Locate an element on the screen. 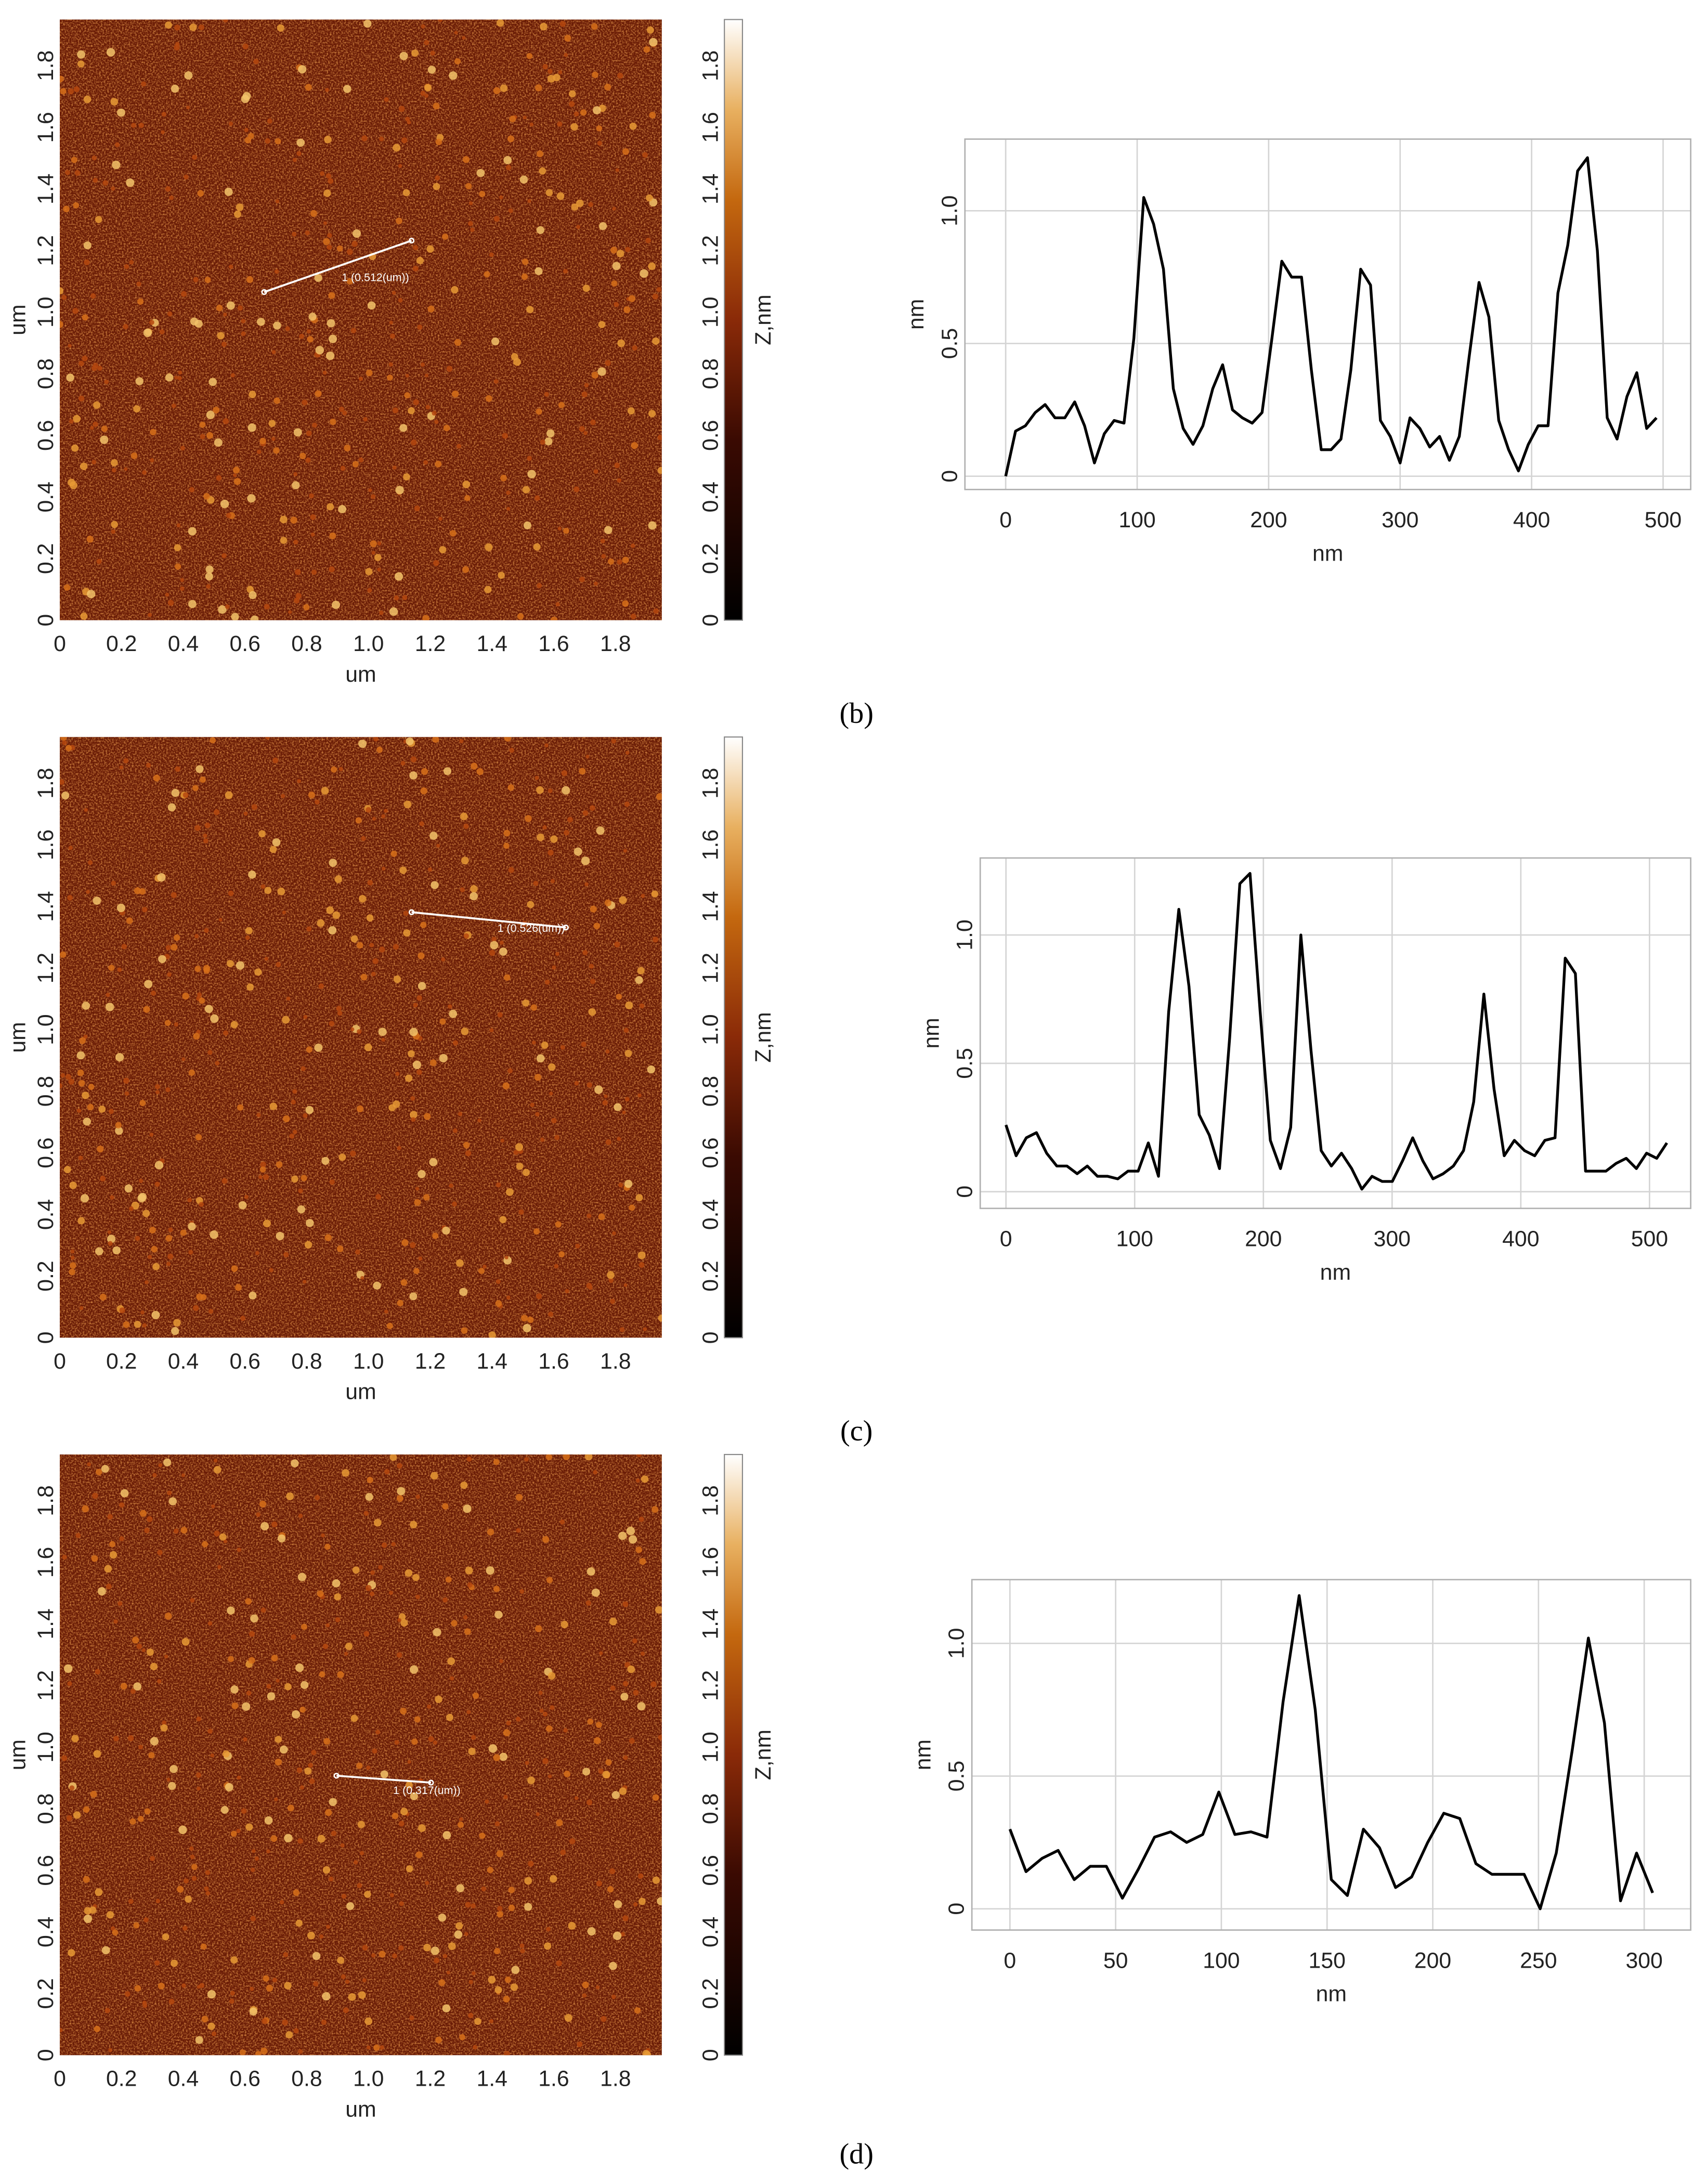 This screenshot has height=2184, width=1706. x-tick-label: 1.2 is located at coordinates (430, 1362).